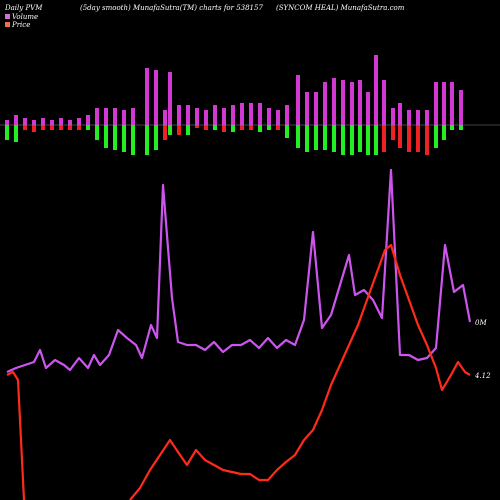  What do you see at coordinates (20, 25) in the screenshot?
I see `legend-label: Price` at bounding box center [20, 25].